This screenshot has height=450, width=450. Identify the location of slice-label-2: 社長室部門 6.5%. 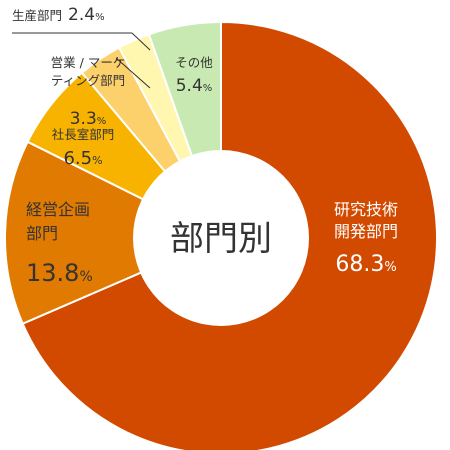
(83, 148).